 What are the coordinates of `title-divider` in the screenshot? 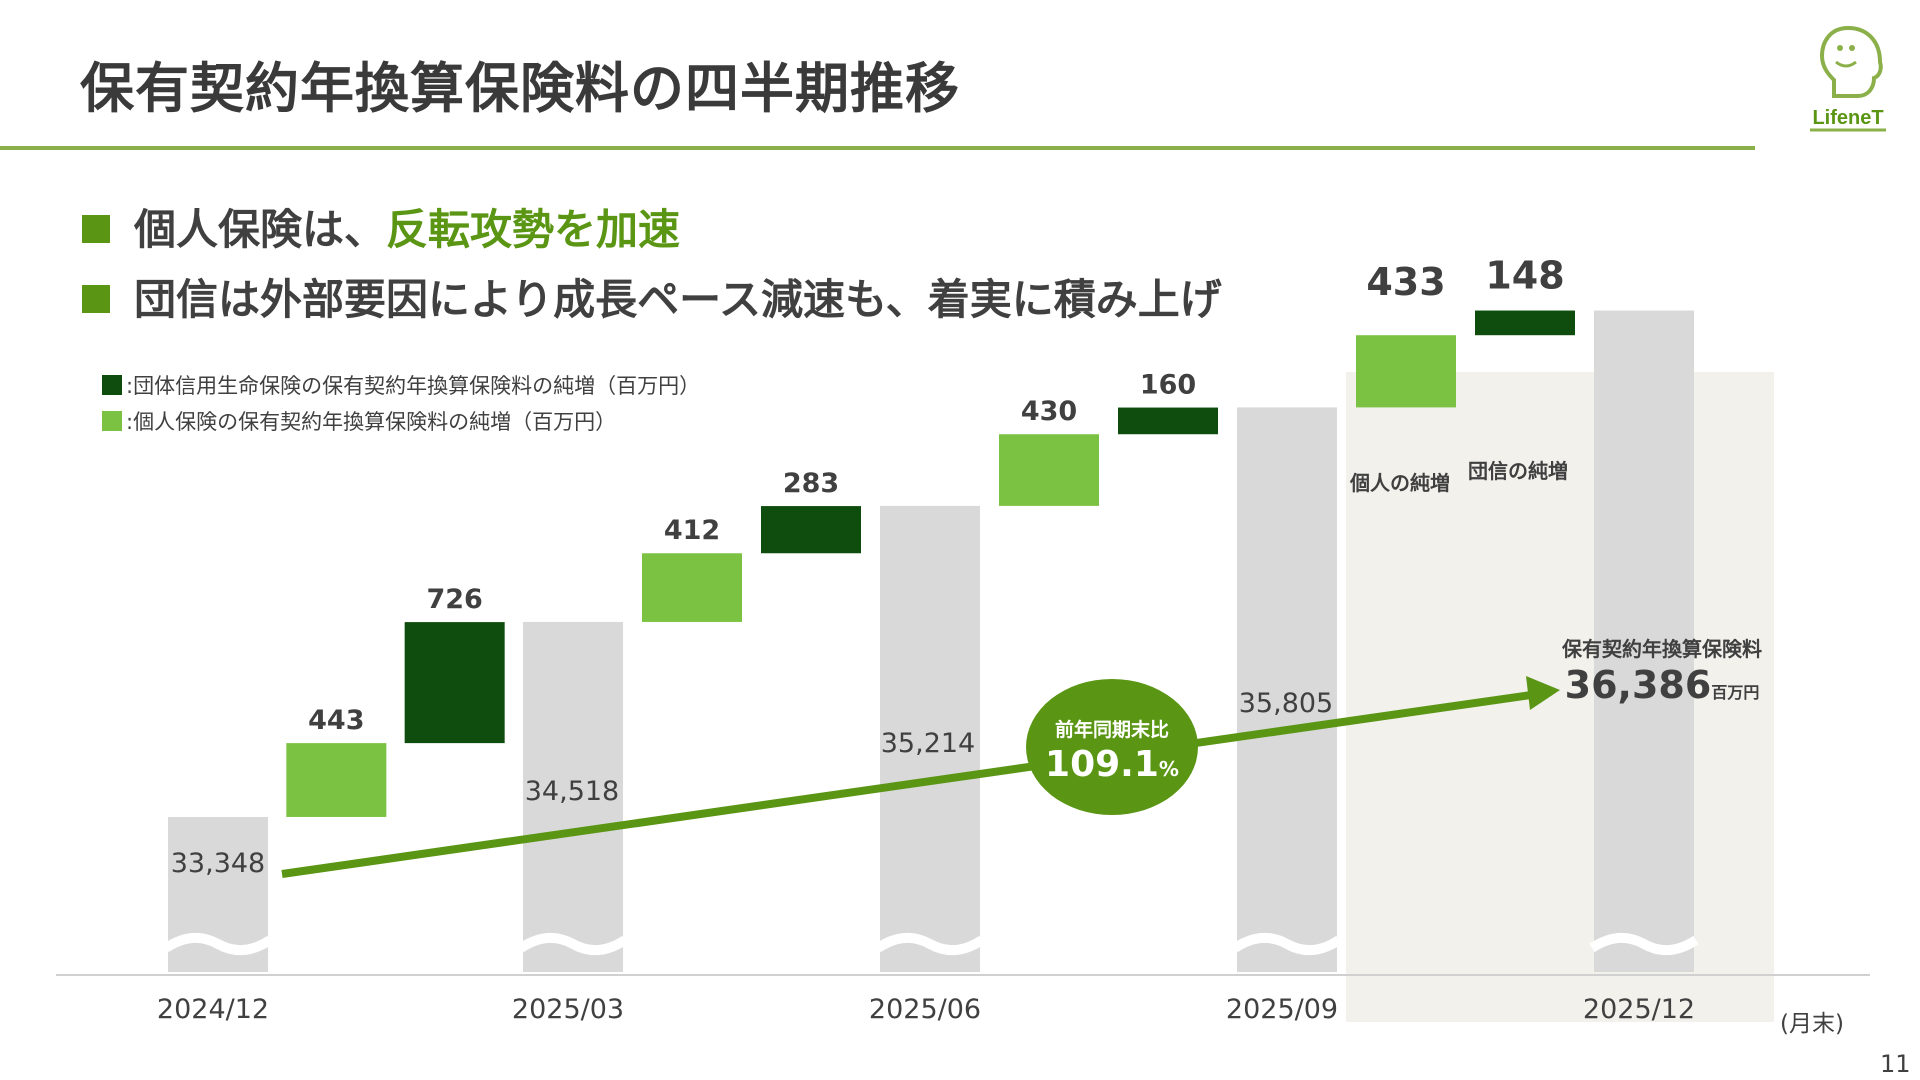 It's located at (877, 148).